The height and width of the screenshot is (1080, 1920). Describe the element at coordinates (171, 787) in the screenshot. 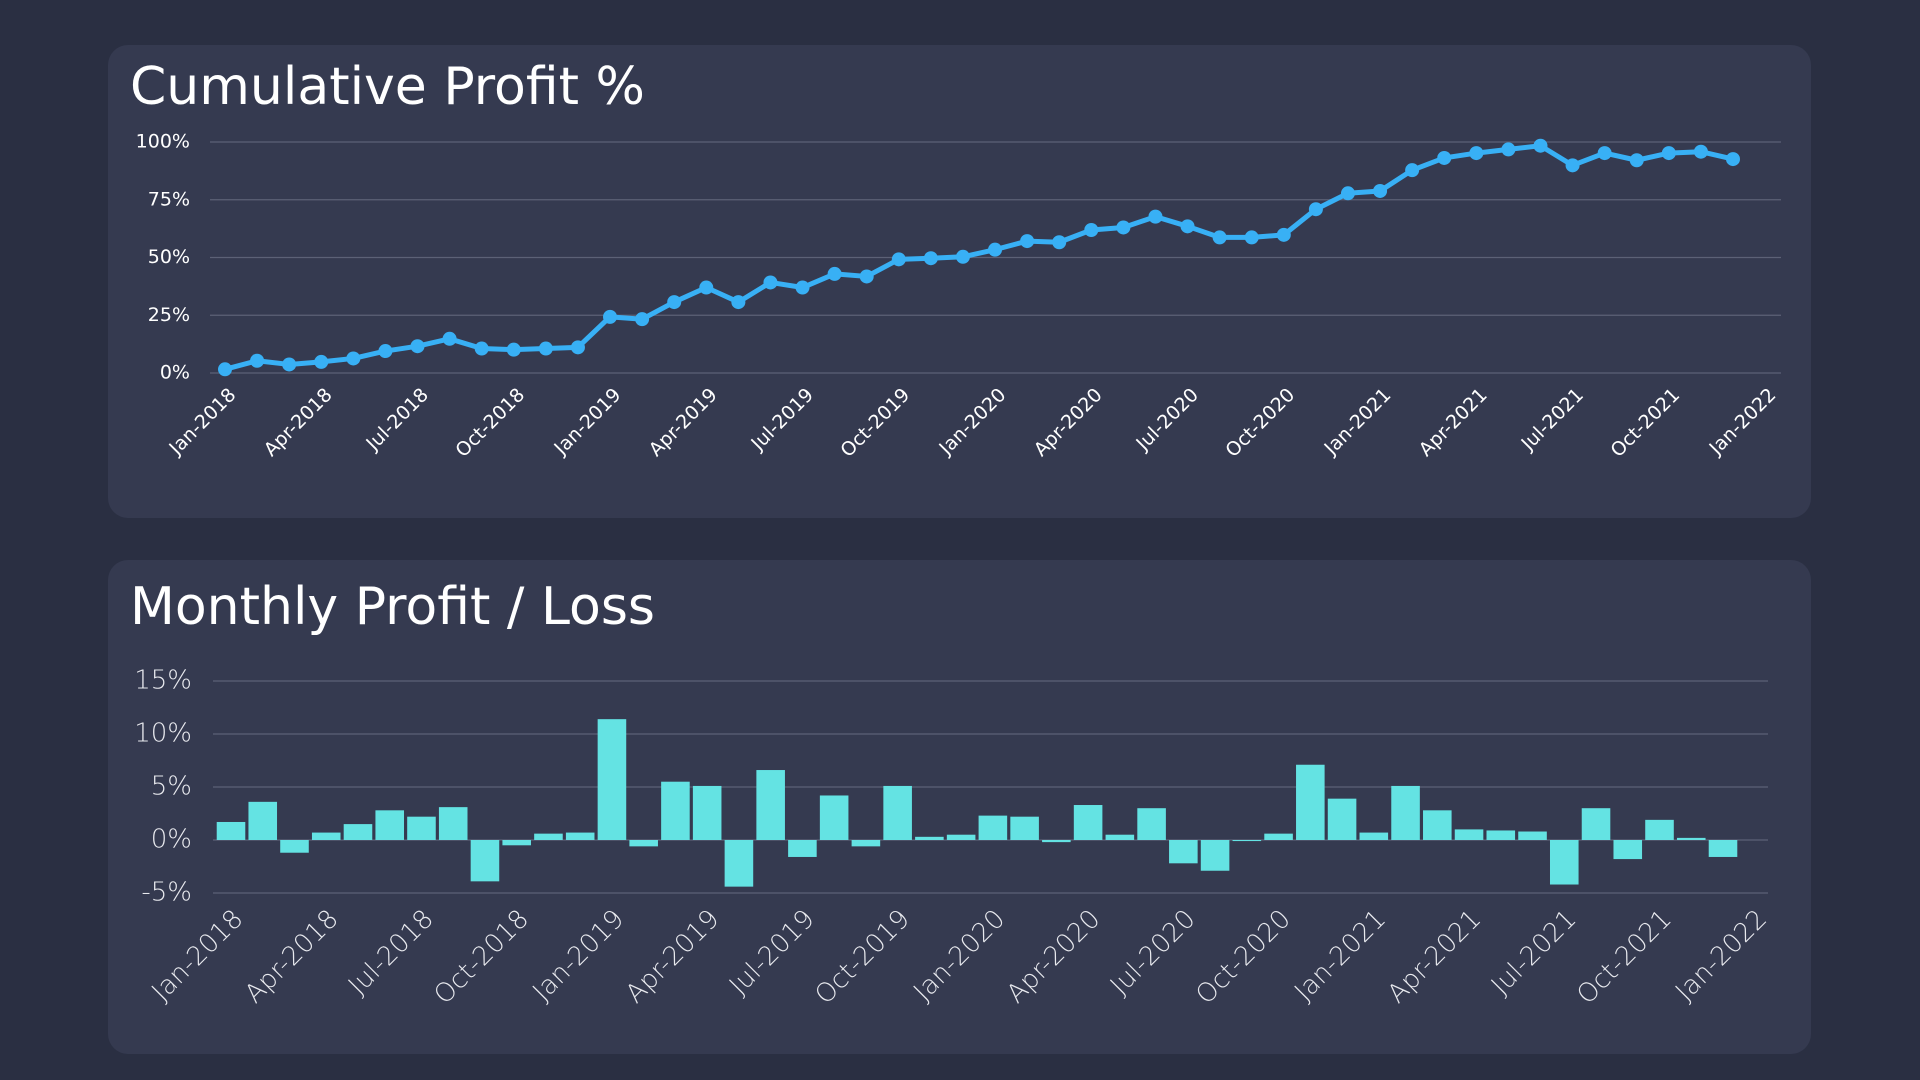

I see `y-tick-label: 5%` at that location.